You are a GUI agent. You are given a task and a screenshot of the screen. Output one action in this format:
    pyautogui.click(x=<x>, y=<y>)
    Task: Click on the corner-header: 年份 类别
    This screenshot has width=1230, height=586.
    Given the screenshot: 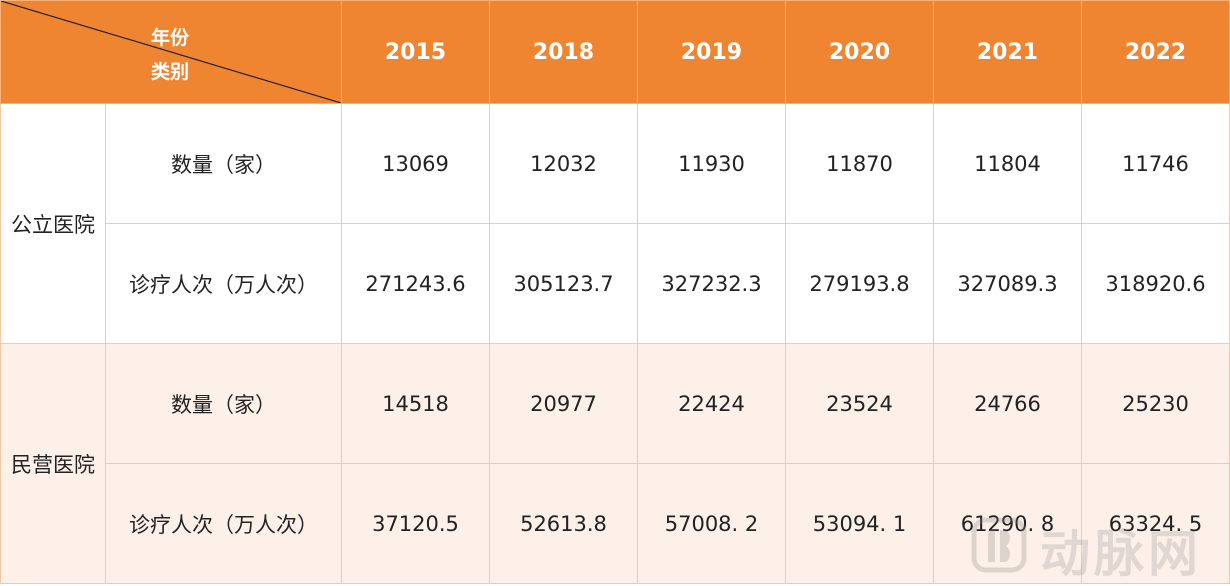 What is the action you would take?
    pyautogui.click(x=171, y=52)
    